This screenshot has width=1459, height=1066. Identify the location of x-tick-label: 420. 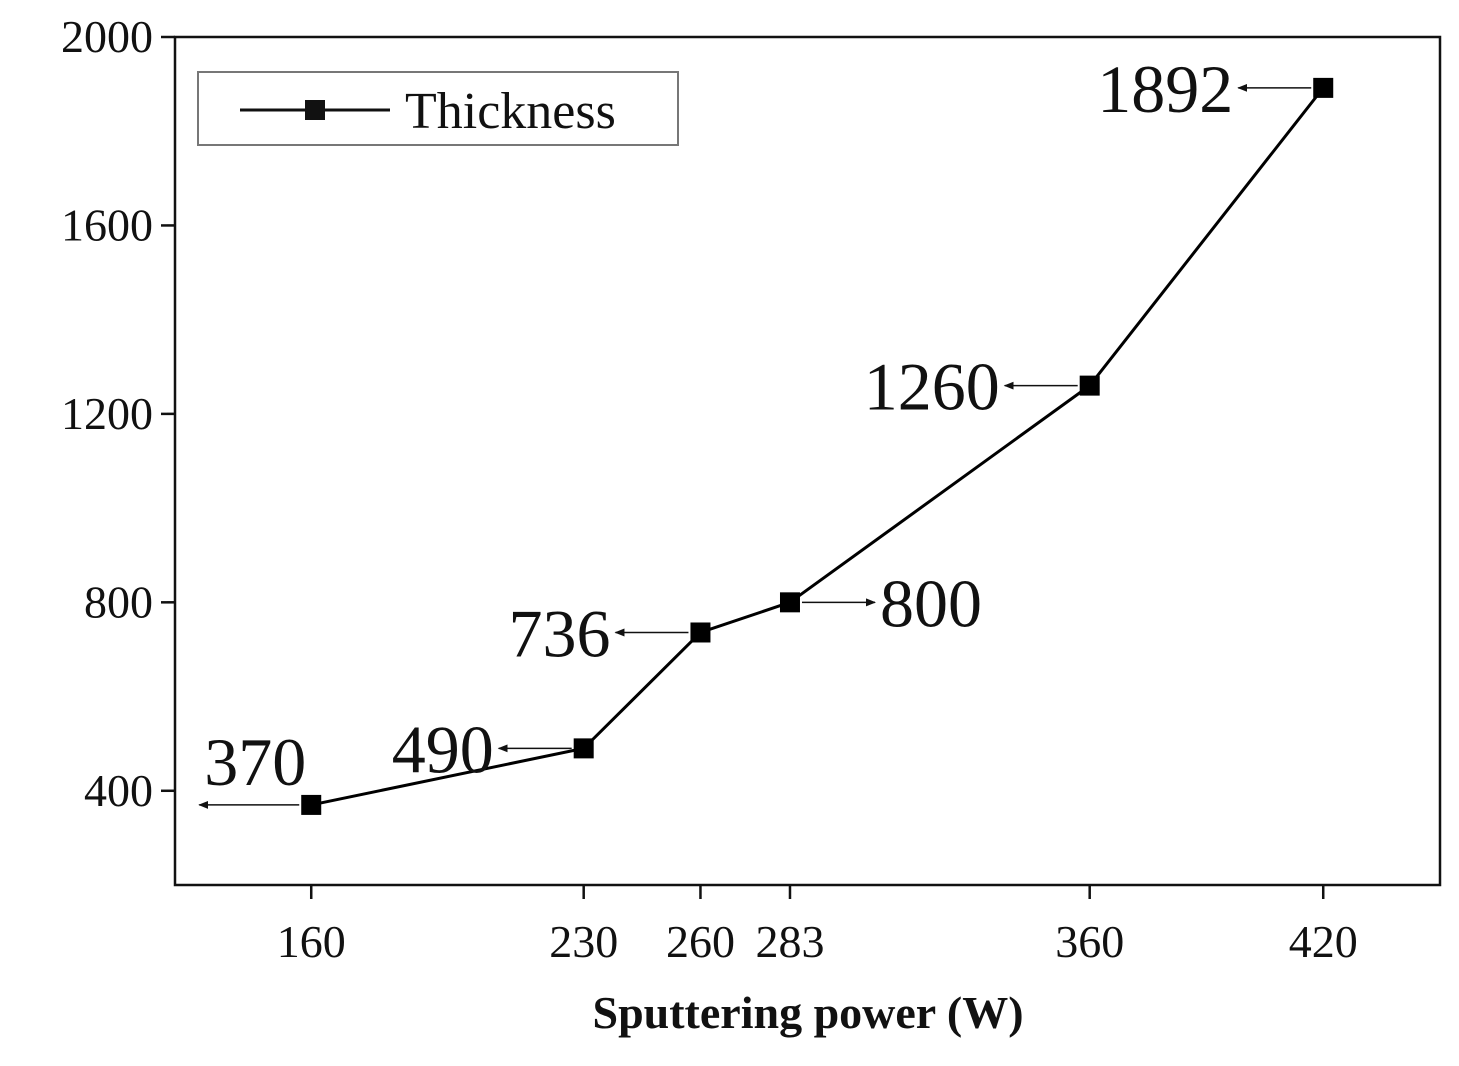
(1323, 941).